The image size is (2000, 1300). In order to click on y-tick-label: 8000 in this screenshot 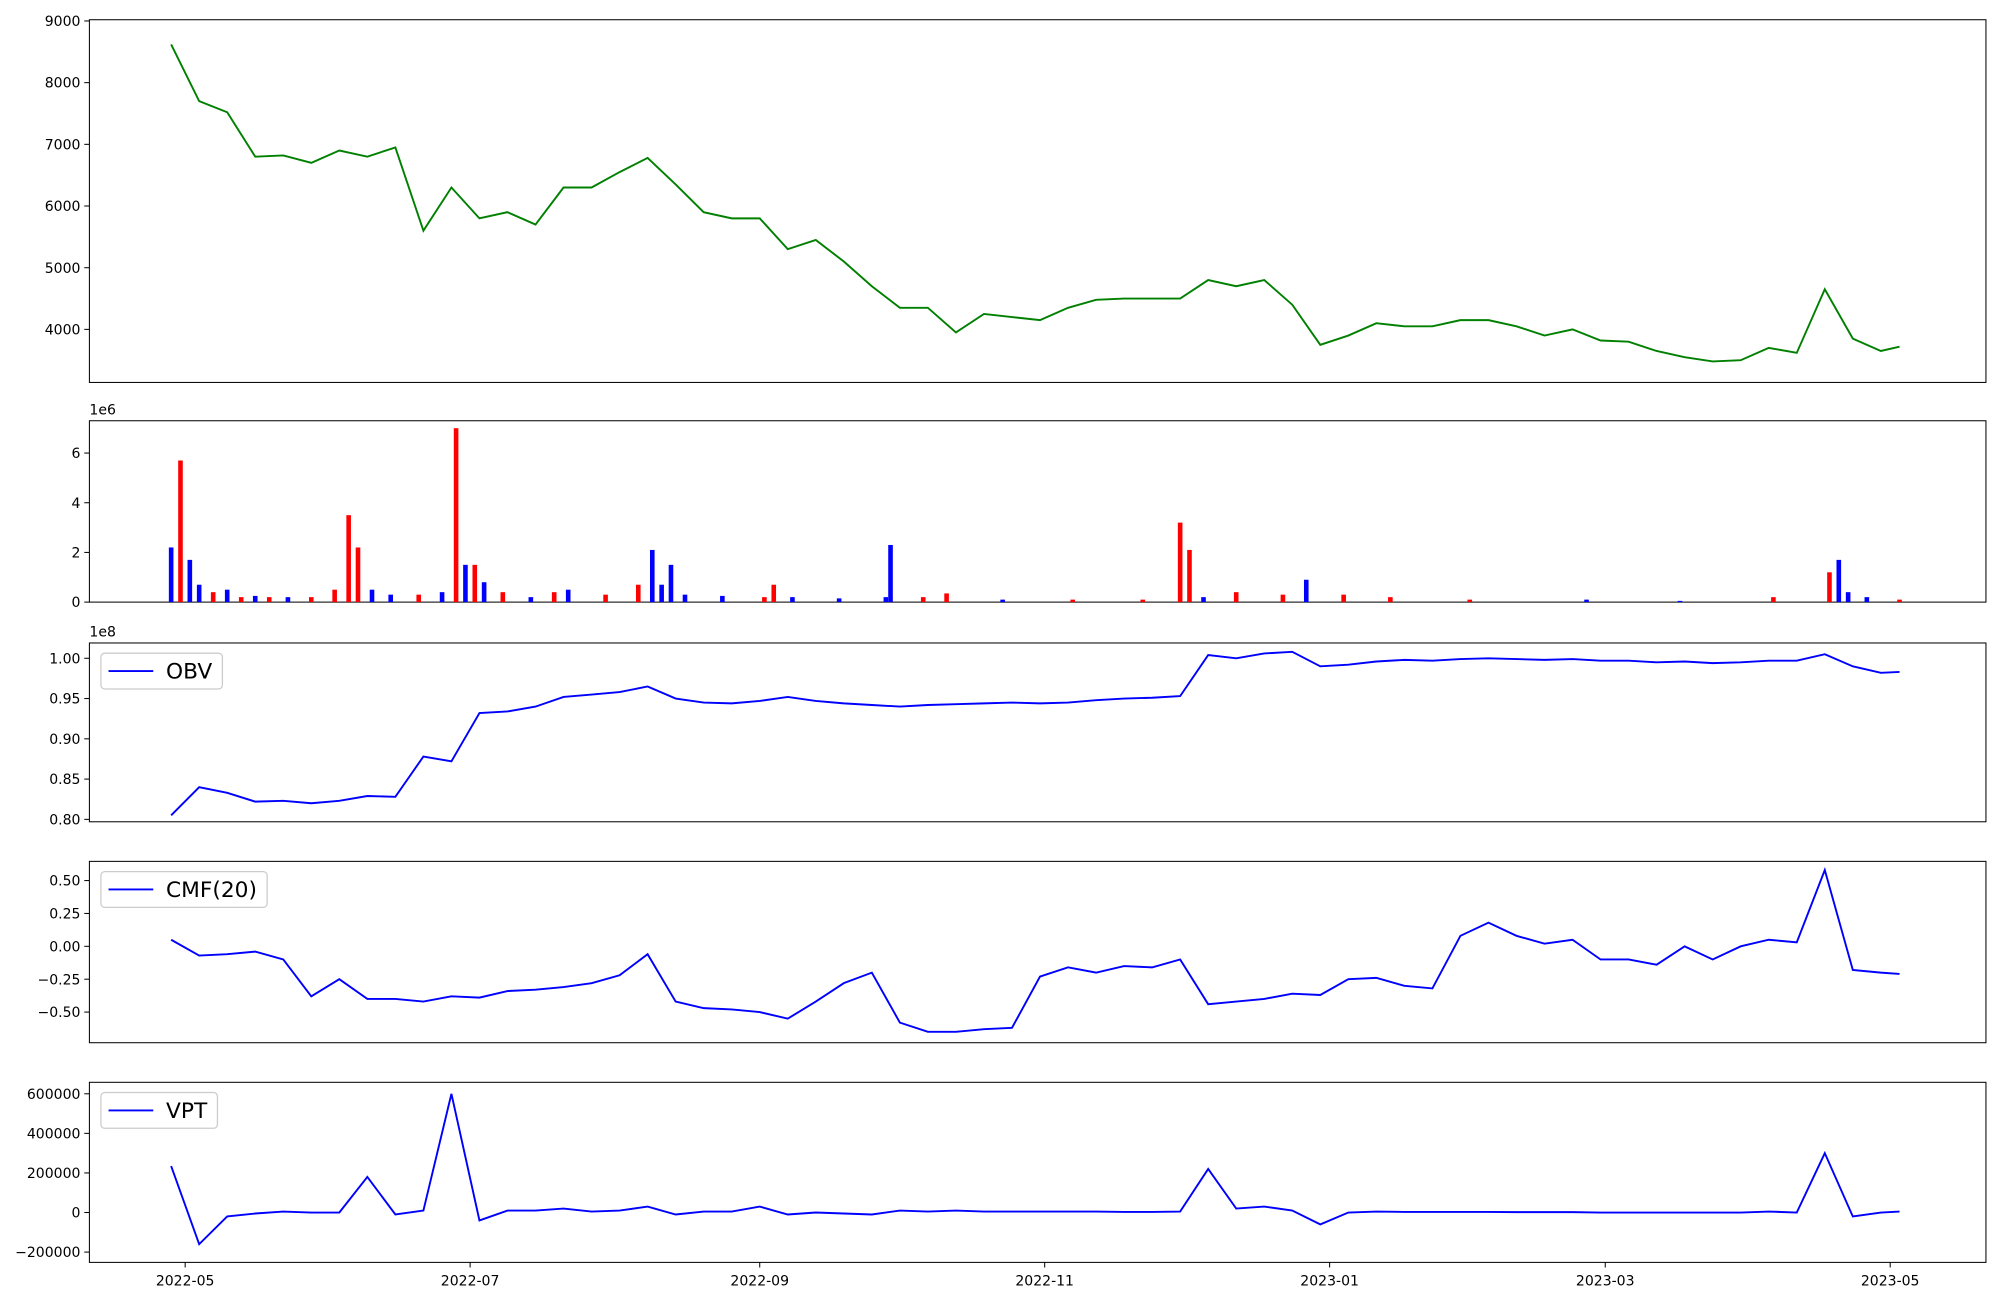, I will do `click(63, 84)`.